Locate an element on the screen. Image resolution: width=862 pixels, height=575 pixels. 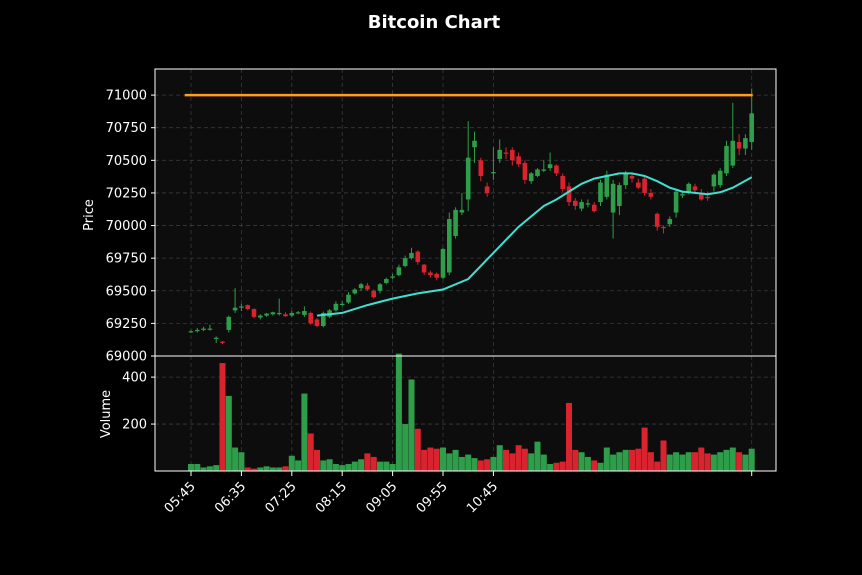
time-tick-label: 07:25 is located at coordinates (281, 497).